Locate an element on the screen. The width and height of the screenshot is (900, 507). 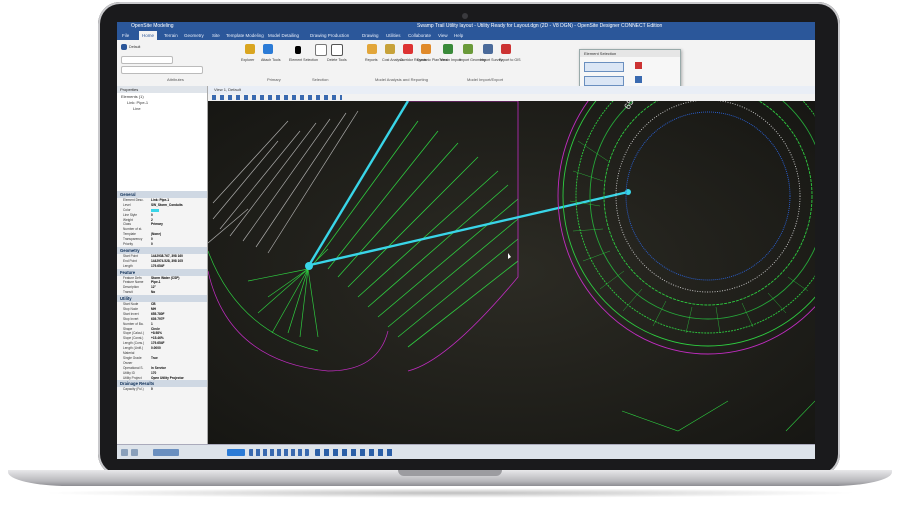
pond-slope-hatch is located at coordinates (689, 237).